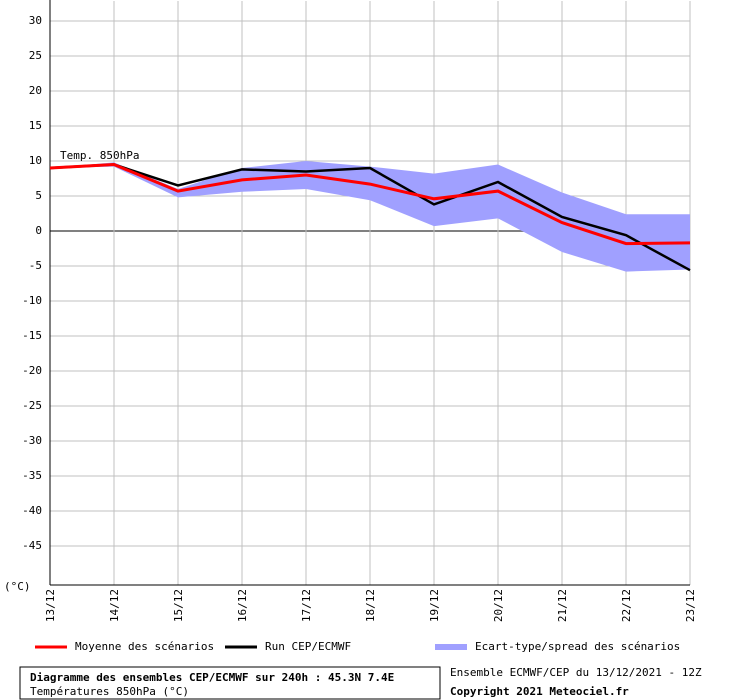 Image resolution: width=740 pixels, height=700 pixels. I want to click on x-tick-label: 19/12, so click(434, 605).